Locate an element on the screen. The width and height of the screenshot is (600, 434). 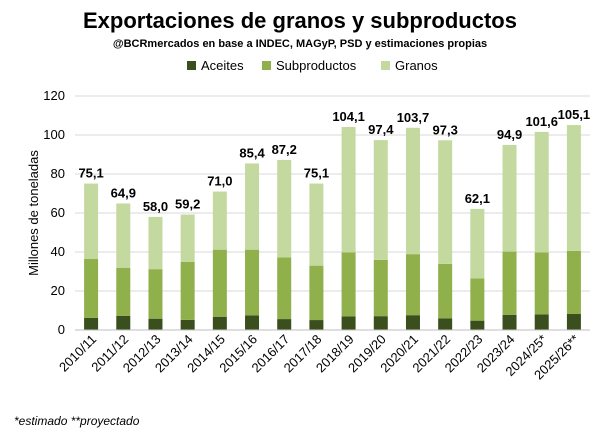
total-label: 71,0 is located at coordinates (219, 181).